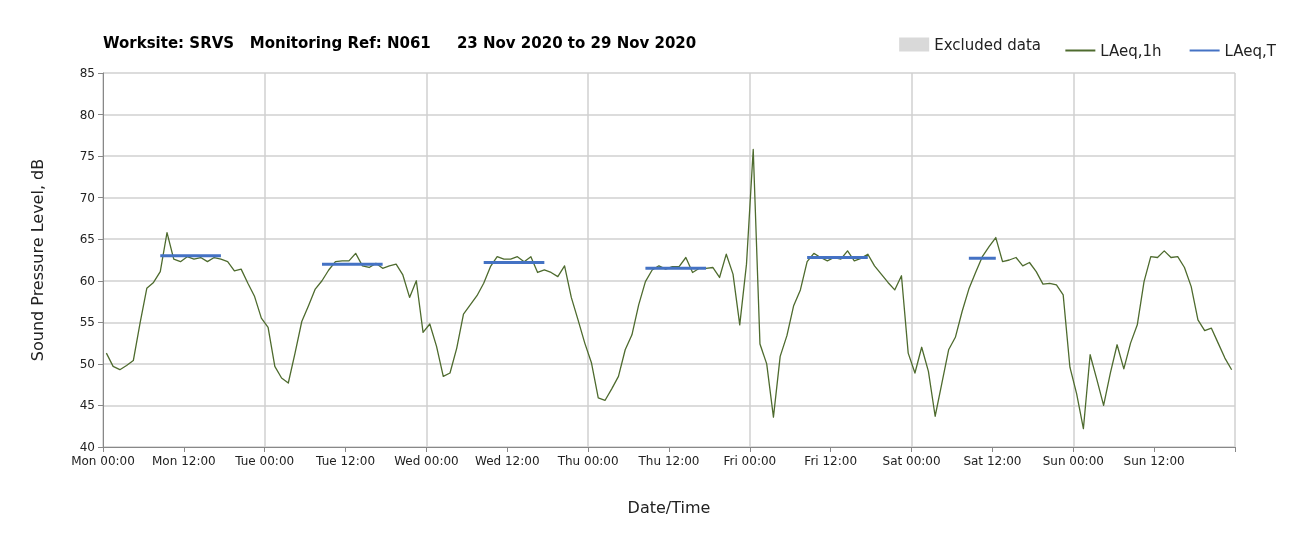 This screenshot has height=548, width=1301. I want to click on x-tick-label: Tue 12:00, so click(345, 461).